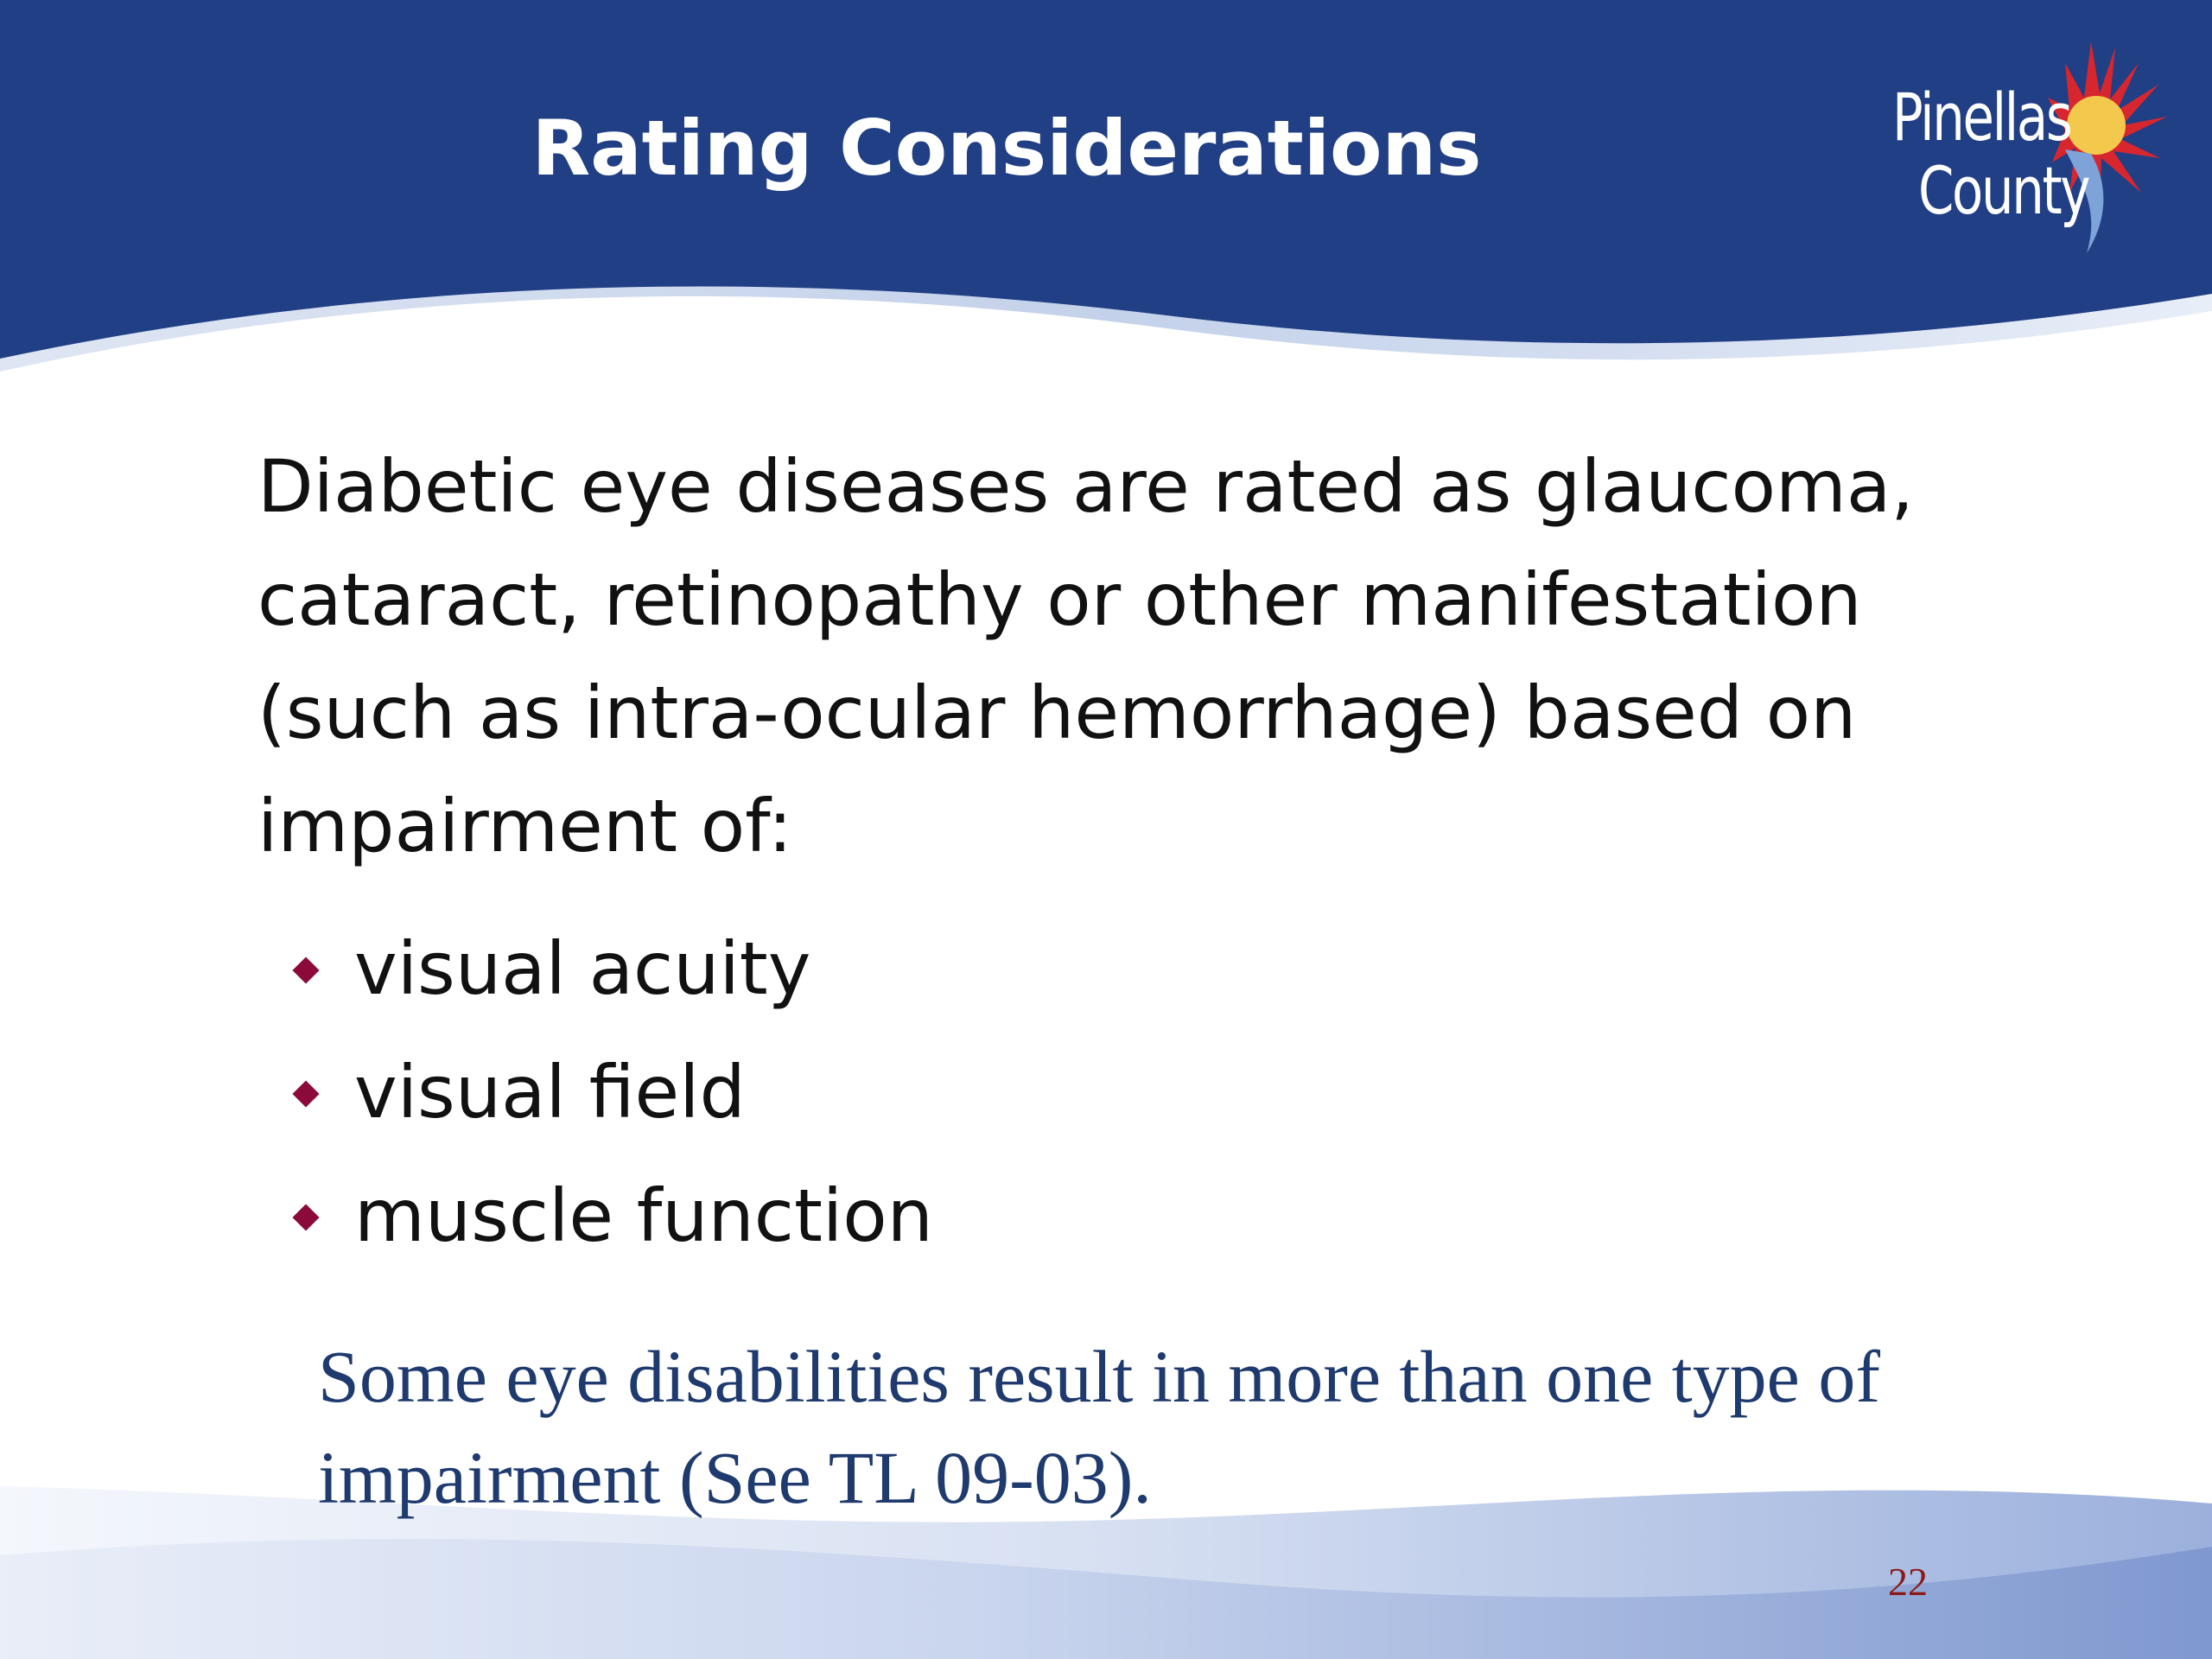 Image resolution: width=2212 pixels, height=1659 pixels. I want to click on list-item: muscle function, so click(611, 1216).